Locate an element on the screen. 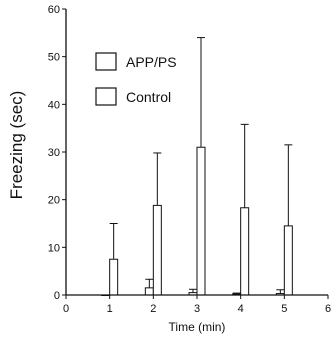 Image resolution: width=332 pixels, height=345 pixels. legend-label-app-ps: APP/PS is located at coordinates (151, 62).